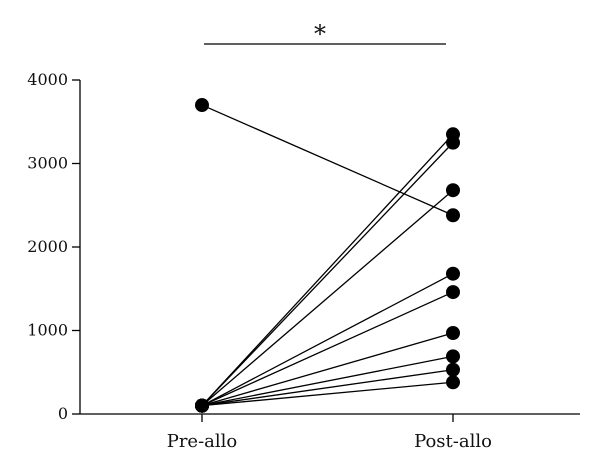  I want to click on data-point-3-post, so click(453, 142).